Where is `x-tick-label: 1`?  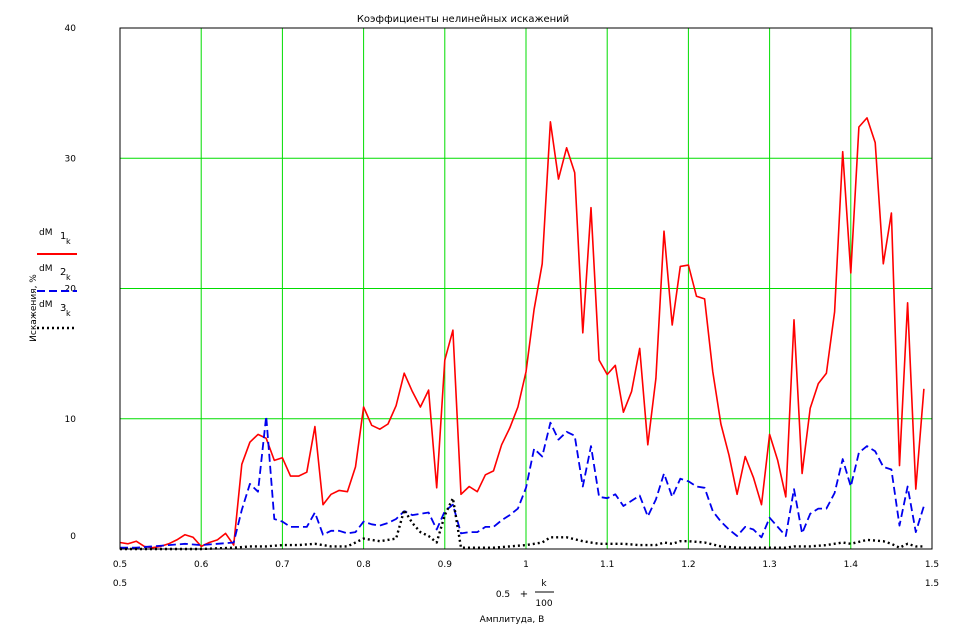 x-tick-label: 1 is located at coordinates (526, 565).